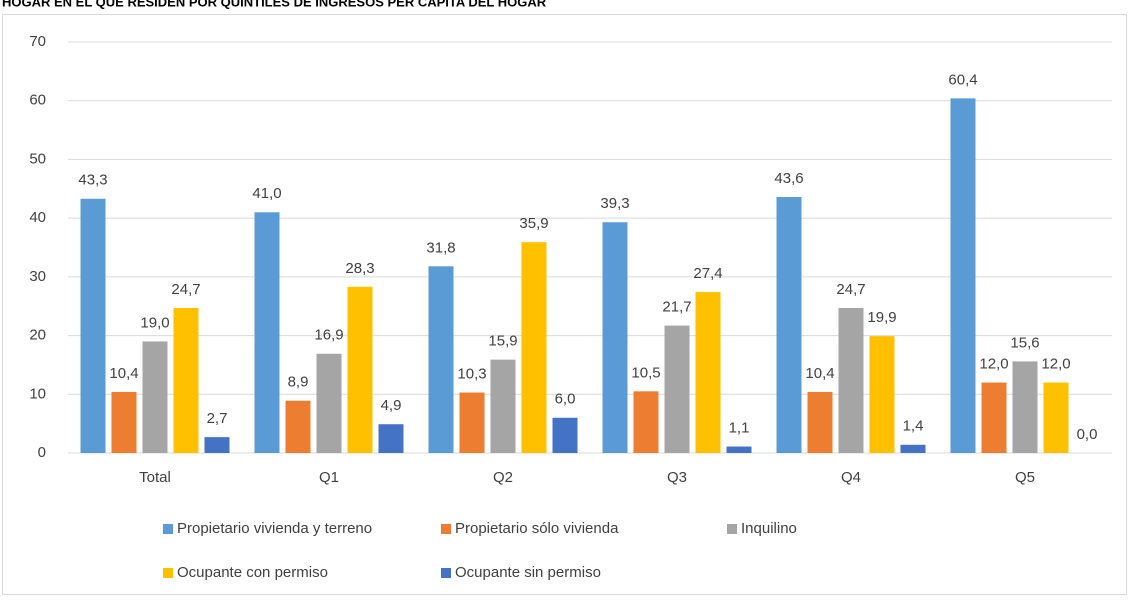 The height and width of the screenshot is (602, 1129). What do you see at coordinates (533, 223) in the screenshot?
I see `value-label: 35,9` at bounding box center [533, 223].